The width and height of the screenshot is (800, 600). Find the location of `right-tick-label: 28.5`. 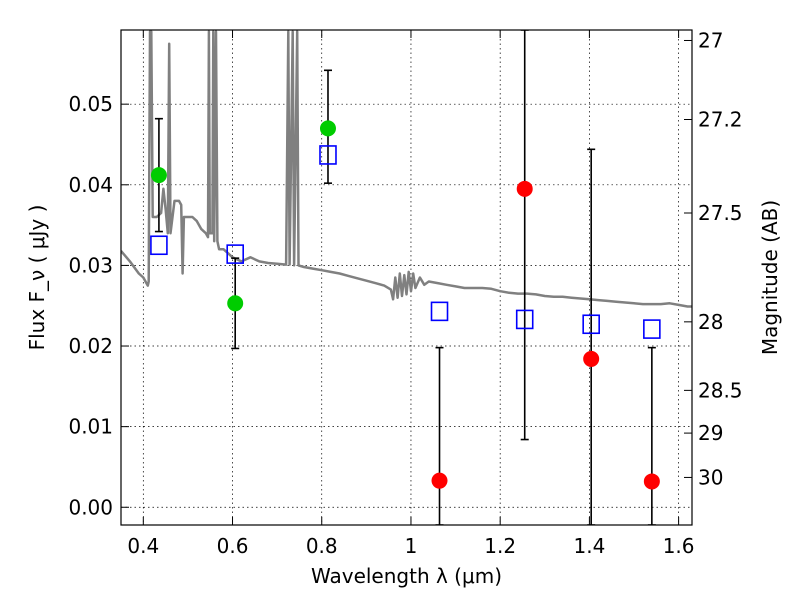

right-tick-label: 28.5 is located at coordinates (720, 390).